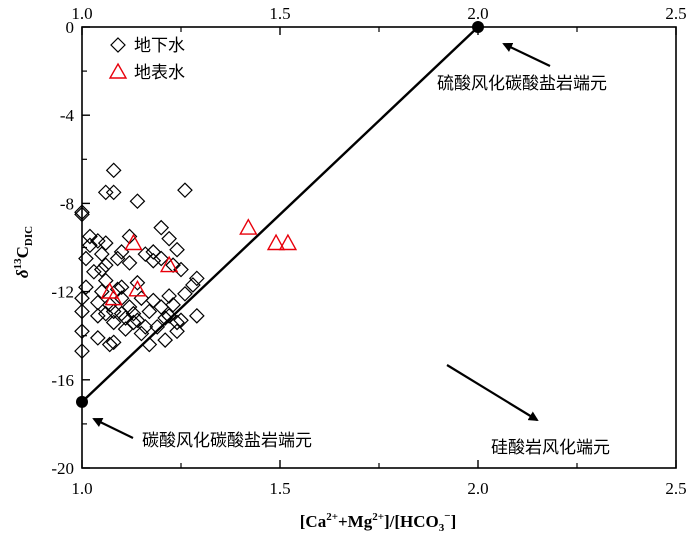  Describe the element at coordinates (492, 393) in the screenshot. I see `arrow-silicate` at that location.